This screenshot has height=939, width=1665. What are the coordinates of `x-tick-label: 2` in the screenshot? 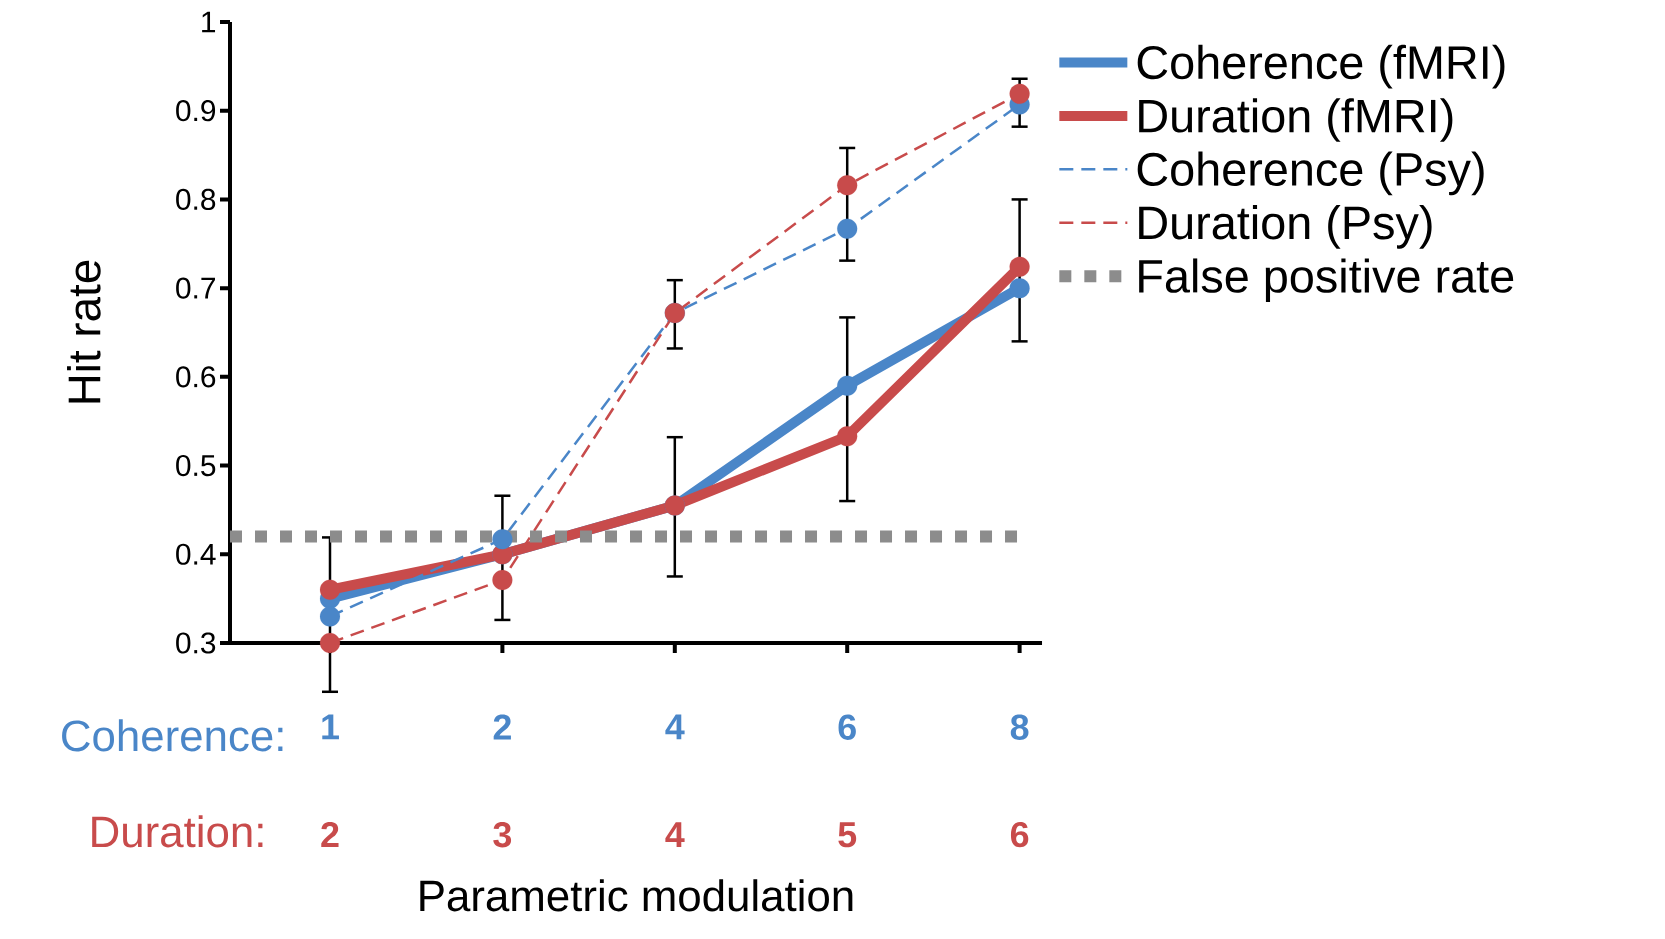 It's located at (502, 727).